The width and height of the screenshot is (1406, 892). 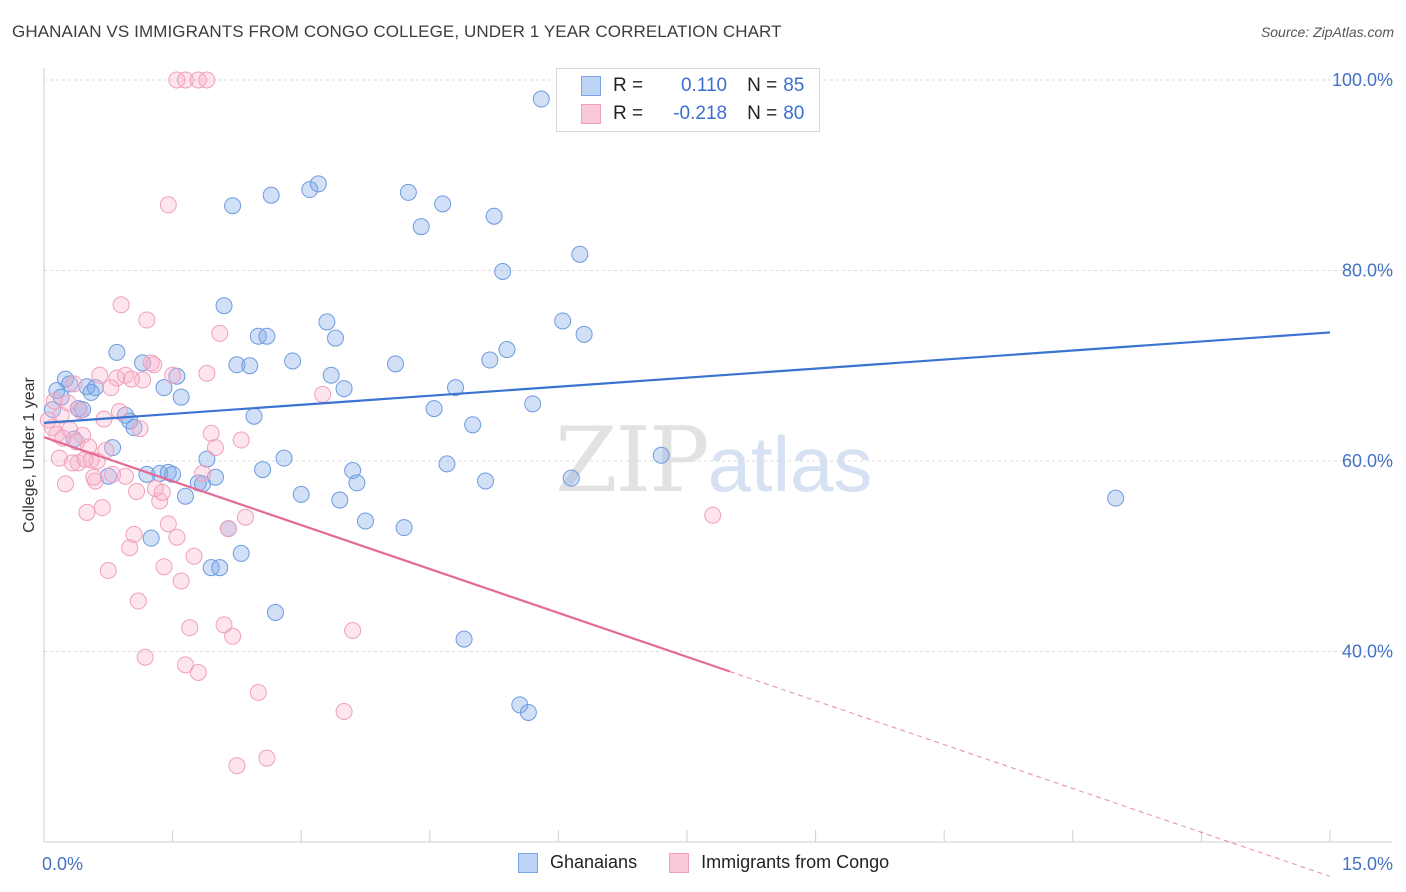 I want to click on n-value: 85, so click(x=794, y=85).